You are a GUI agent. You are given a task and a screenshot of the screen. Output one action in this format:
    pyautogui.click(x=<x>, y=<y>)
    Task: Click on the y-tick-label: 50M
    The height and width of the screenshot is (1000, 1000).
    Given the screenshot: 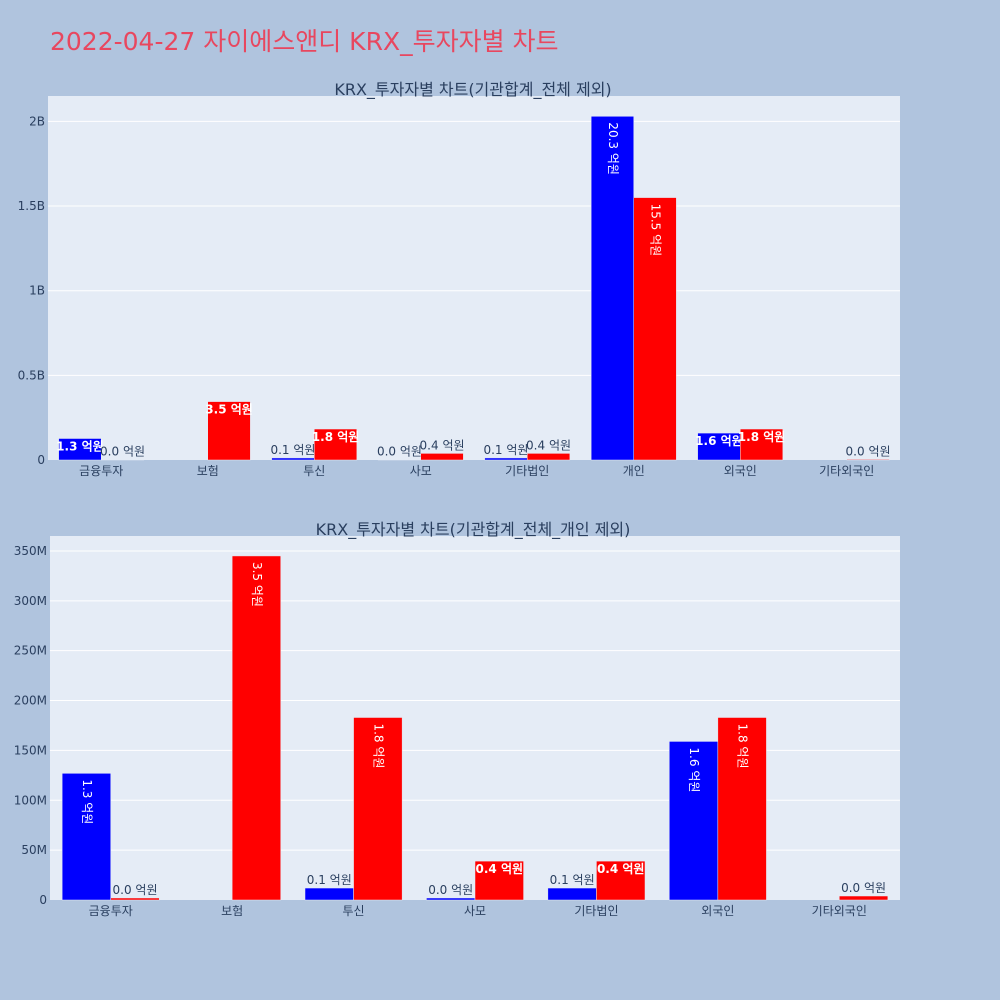 What is the action you would take?
    pyautogui.click(x=34, y=850)
    